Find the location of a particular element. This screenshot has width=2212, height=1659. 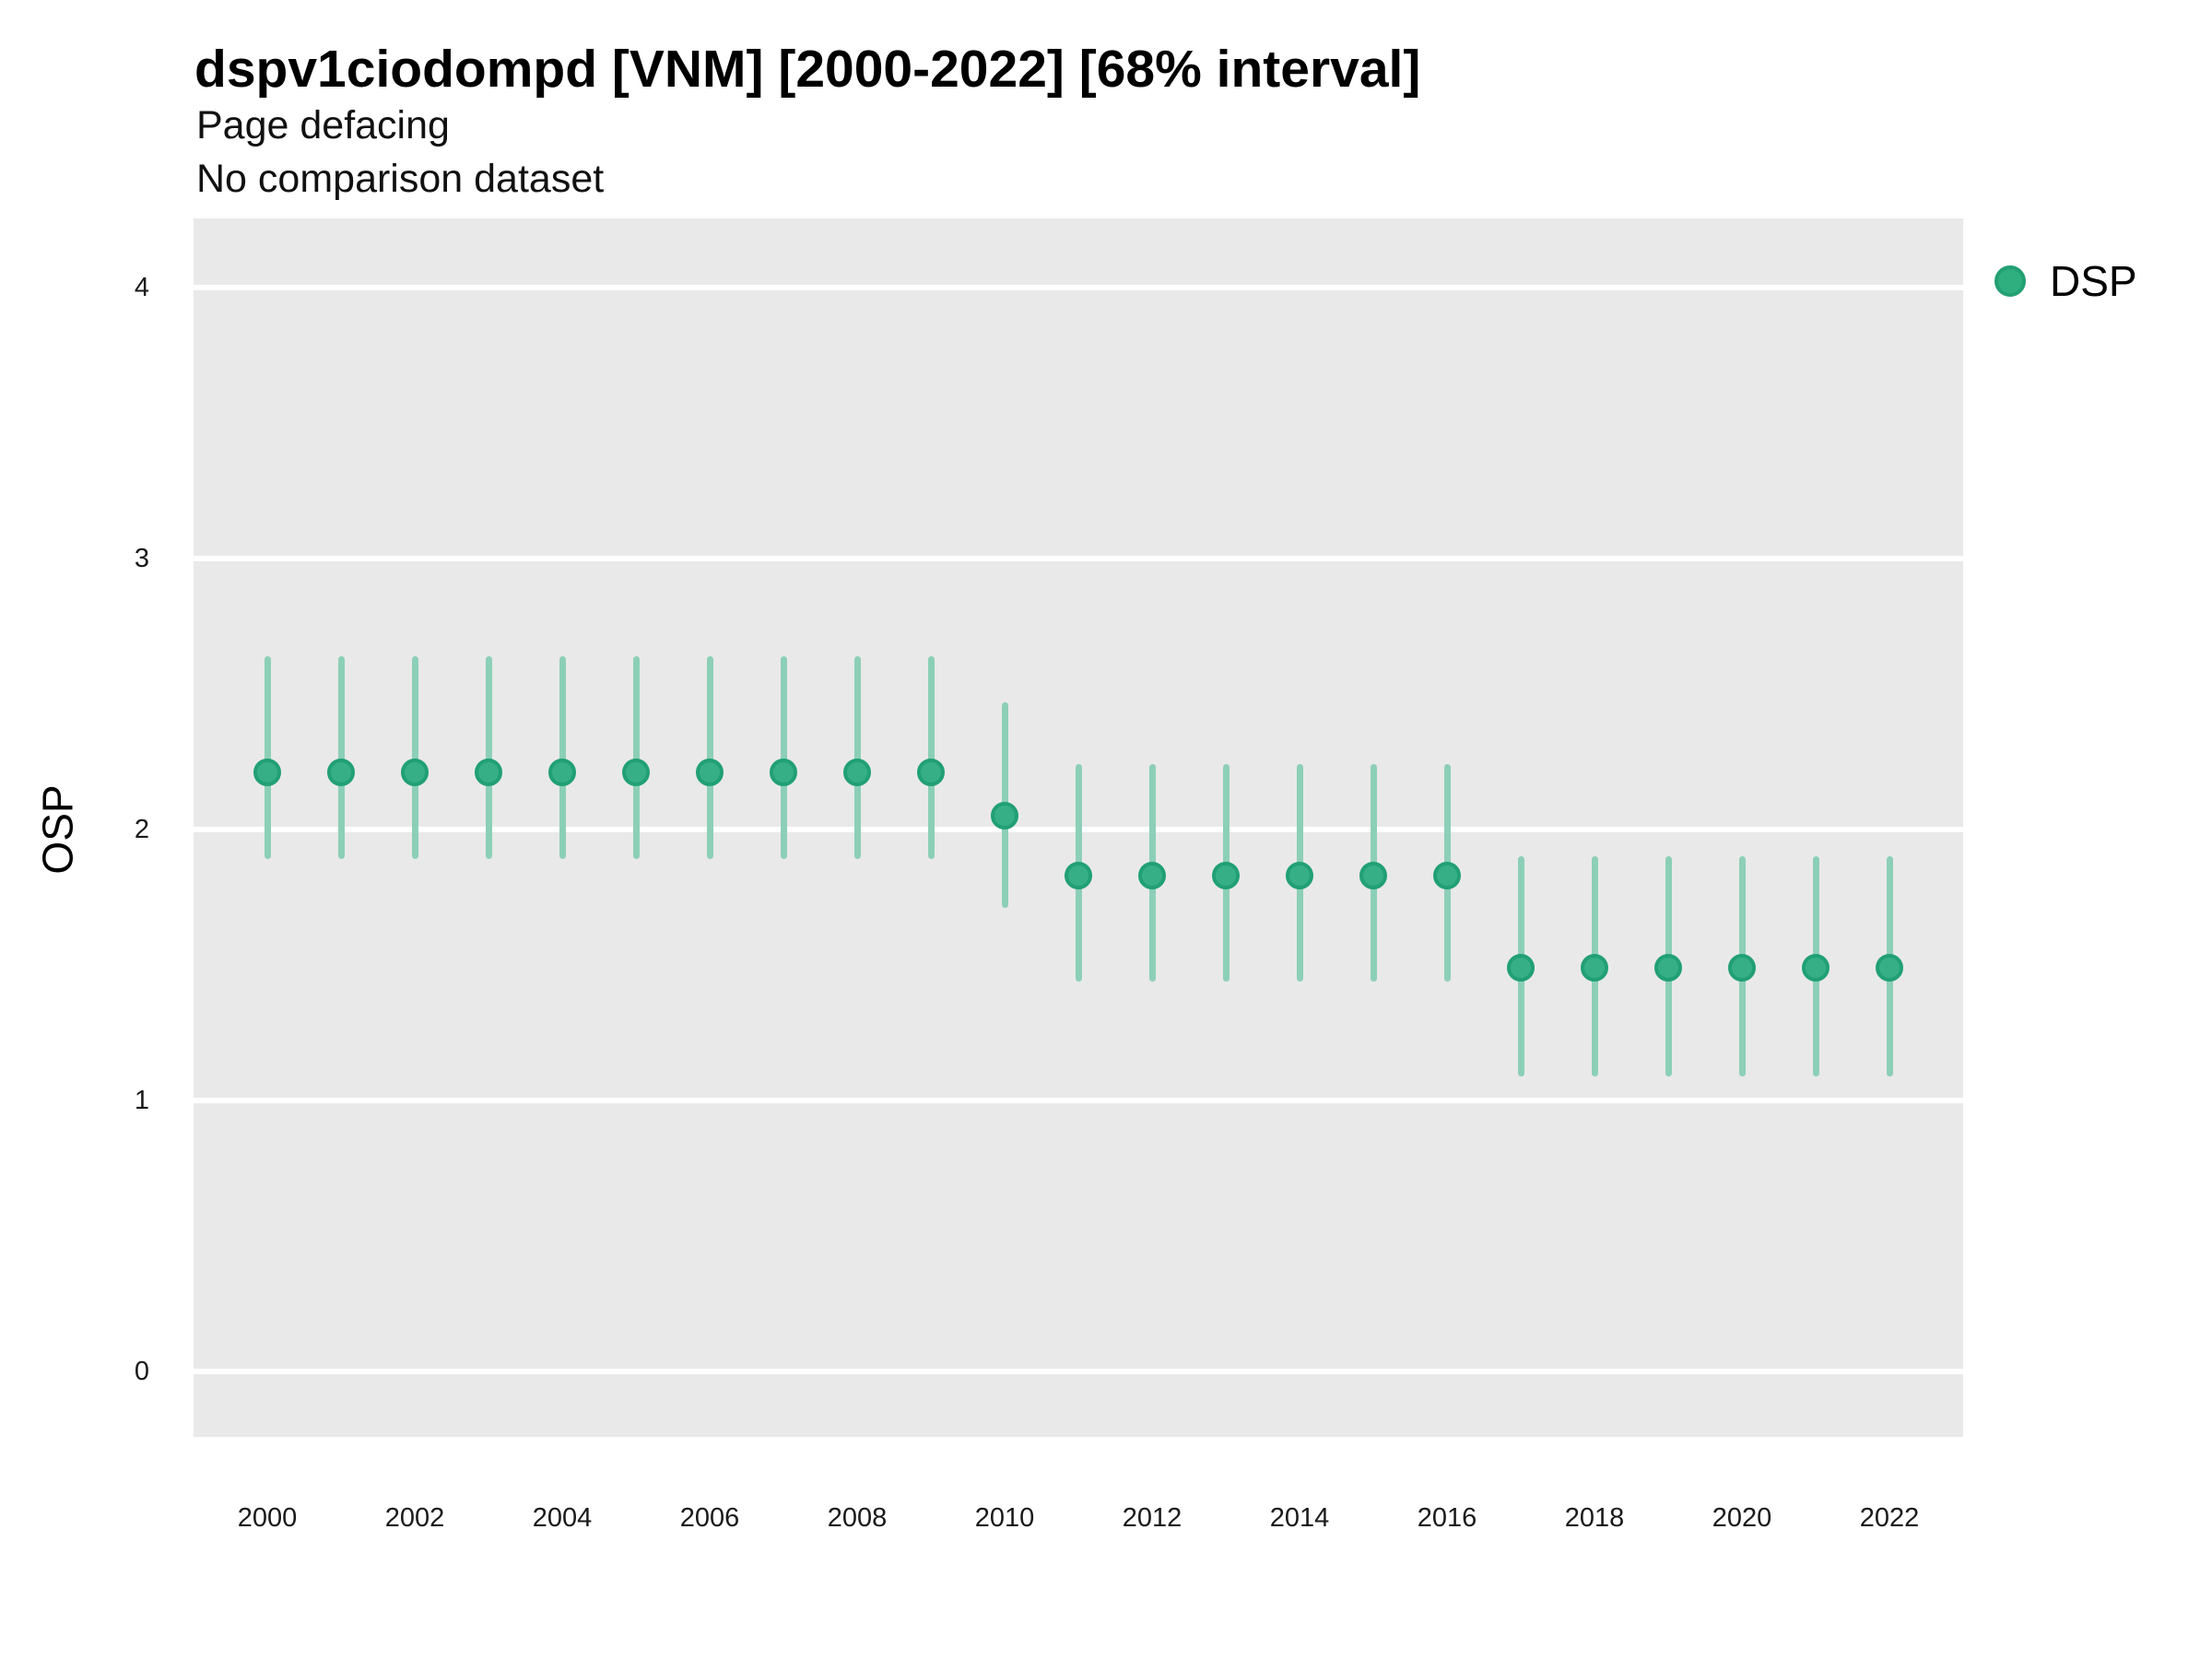

point-marker-2010 is located at coordinates (1004, 816).